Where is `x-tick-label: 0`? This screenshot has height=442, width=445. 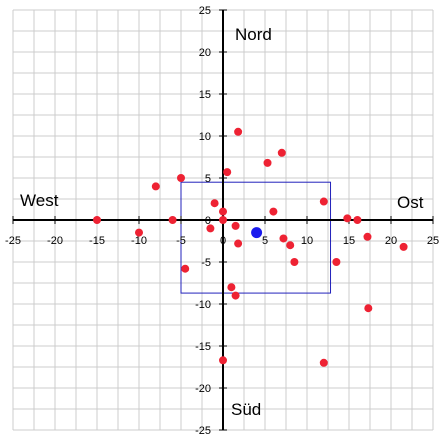 x-tick-label: 0 is located at coordinates (223, 241).